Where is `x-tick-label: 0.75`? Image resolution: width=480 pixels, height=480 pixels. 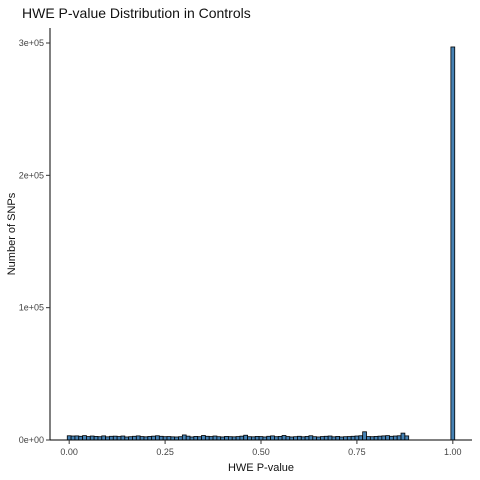 x-tick-label: 0.75 is located at coordinates (357, 452).